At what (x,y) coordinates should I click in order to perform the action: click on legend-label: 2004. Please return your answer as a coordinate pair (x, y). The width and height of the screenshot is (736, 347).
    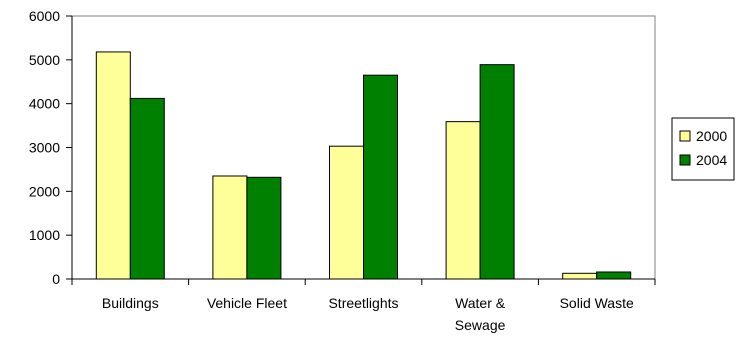
    Looking at the image, I should click on (711, 160).